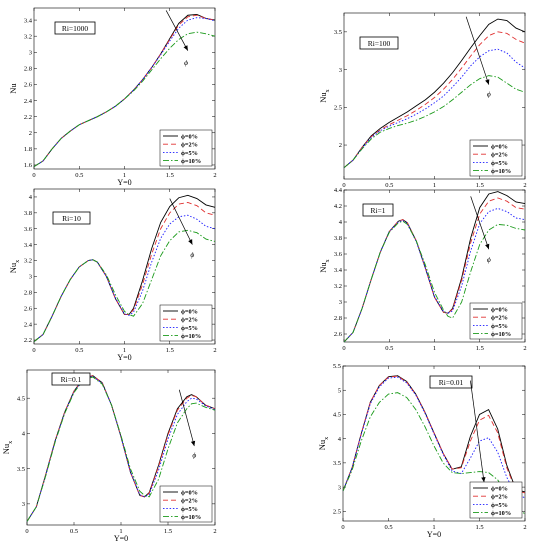 The height and width of the screenshot is (550, 540). I want to click on panel-title: Ri=100, so click(379, 43).